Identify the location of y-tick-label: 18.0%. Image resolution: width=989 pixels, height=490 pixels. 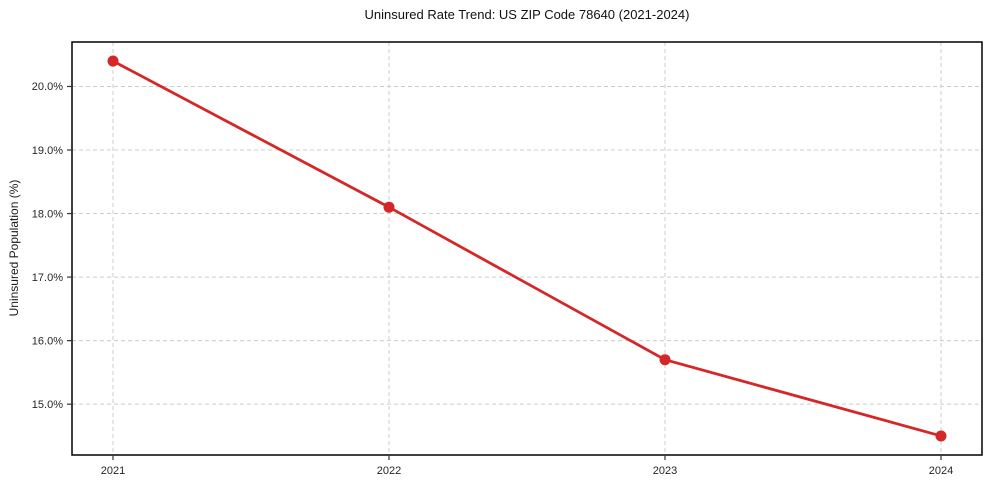
(47, 214).